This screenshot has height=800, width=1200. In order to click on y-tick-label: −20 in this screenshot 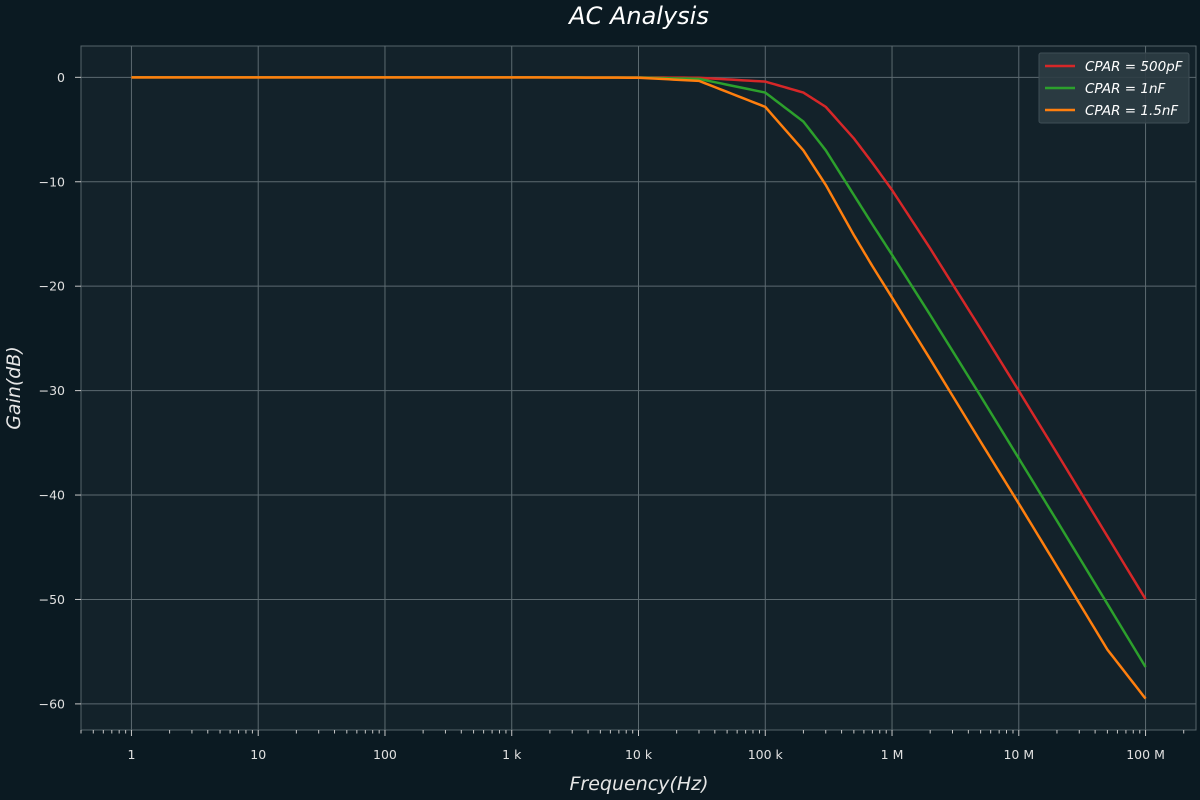, I will do `click(52, 286)`.